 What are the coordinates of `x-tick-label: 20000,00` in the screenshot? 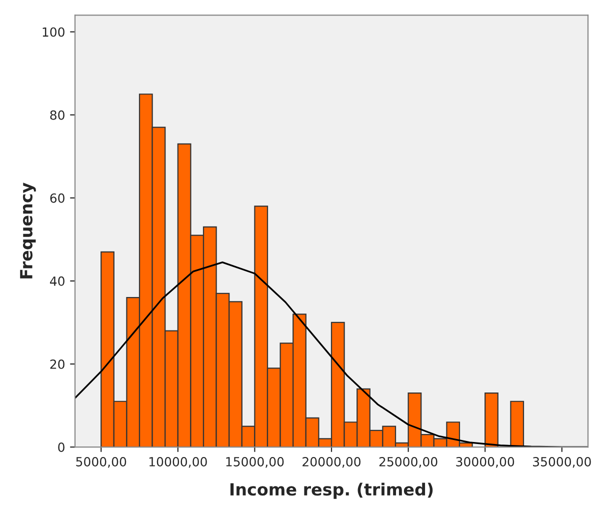 It's located at (331, 462).